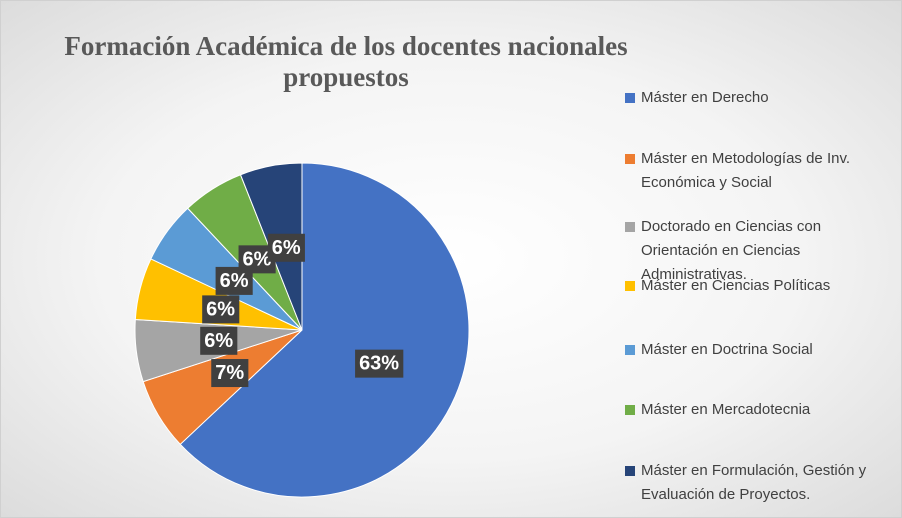 The height and width of the screenshot is (518, 902). I want to click on legend-entry: Máster en Doctrina Social, so click(760, 350).